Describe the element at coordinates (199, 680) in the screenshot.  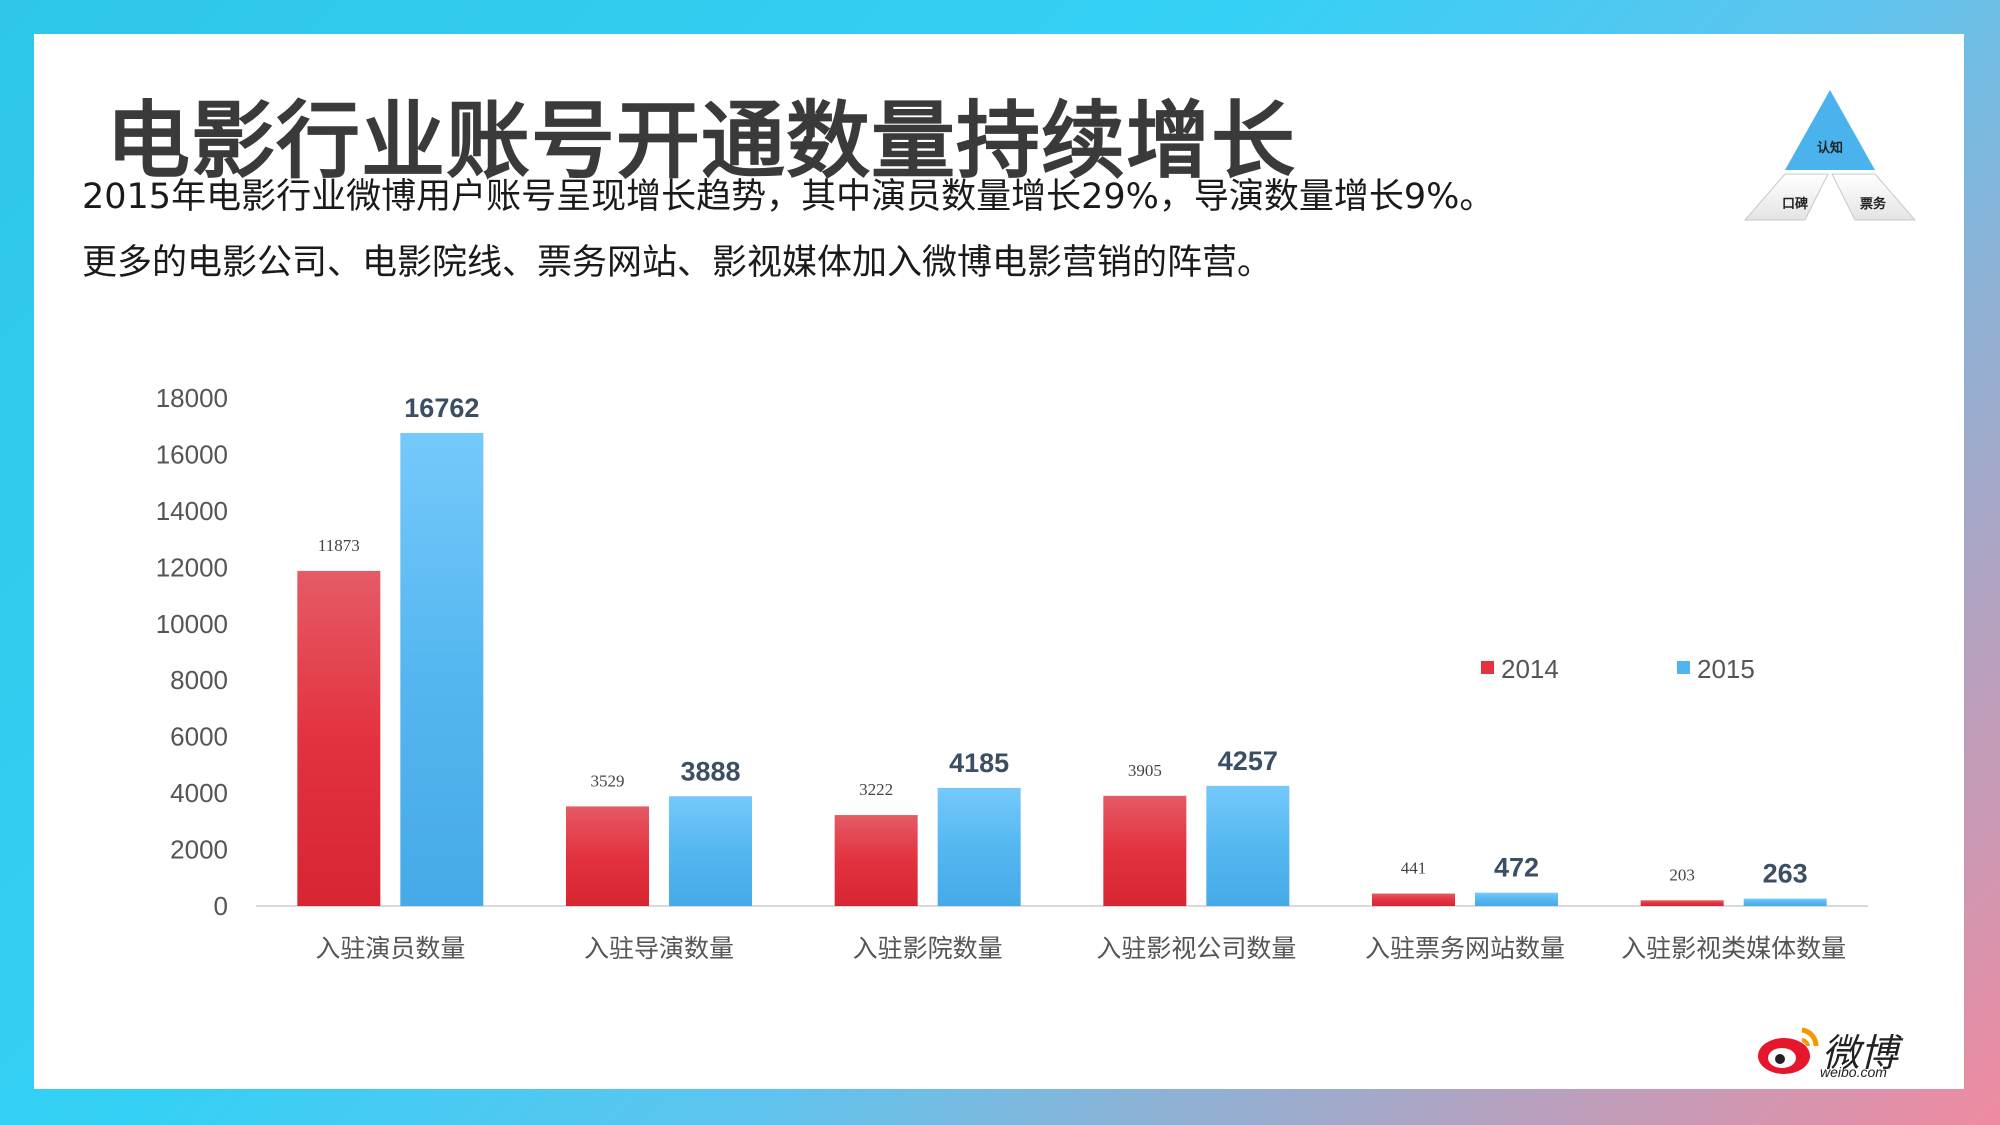
I see `y-tick-label: 8000` at that location.